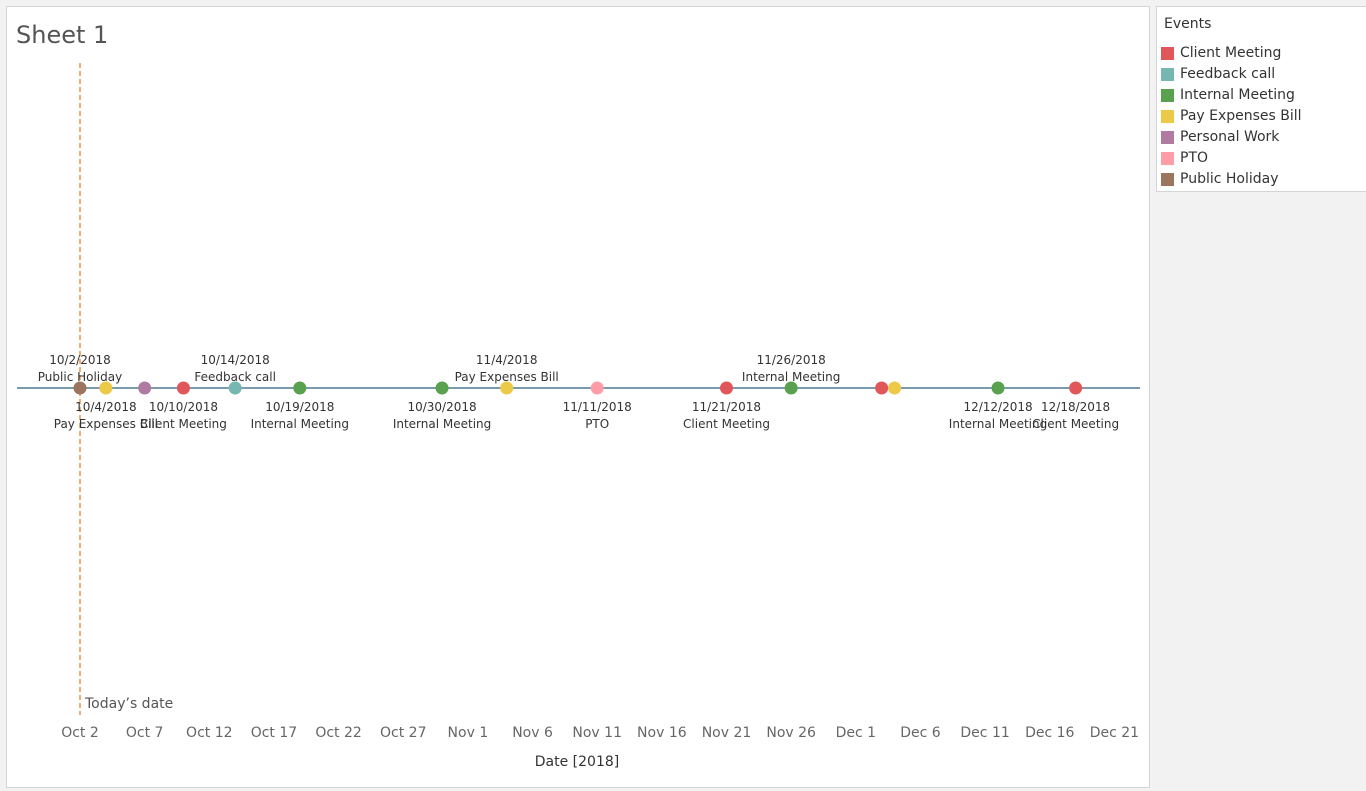 Image resolution: width=1366 pixels, height=791 pixels. What do you see at coordinates (235, 377) in the screenshot?
I see `event-name-label: Feedback call` at bounding box center [235, 377].